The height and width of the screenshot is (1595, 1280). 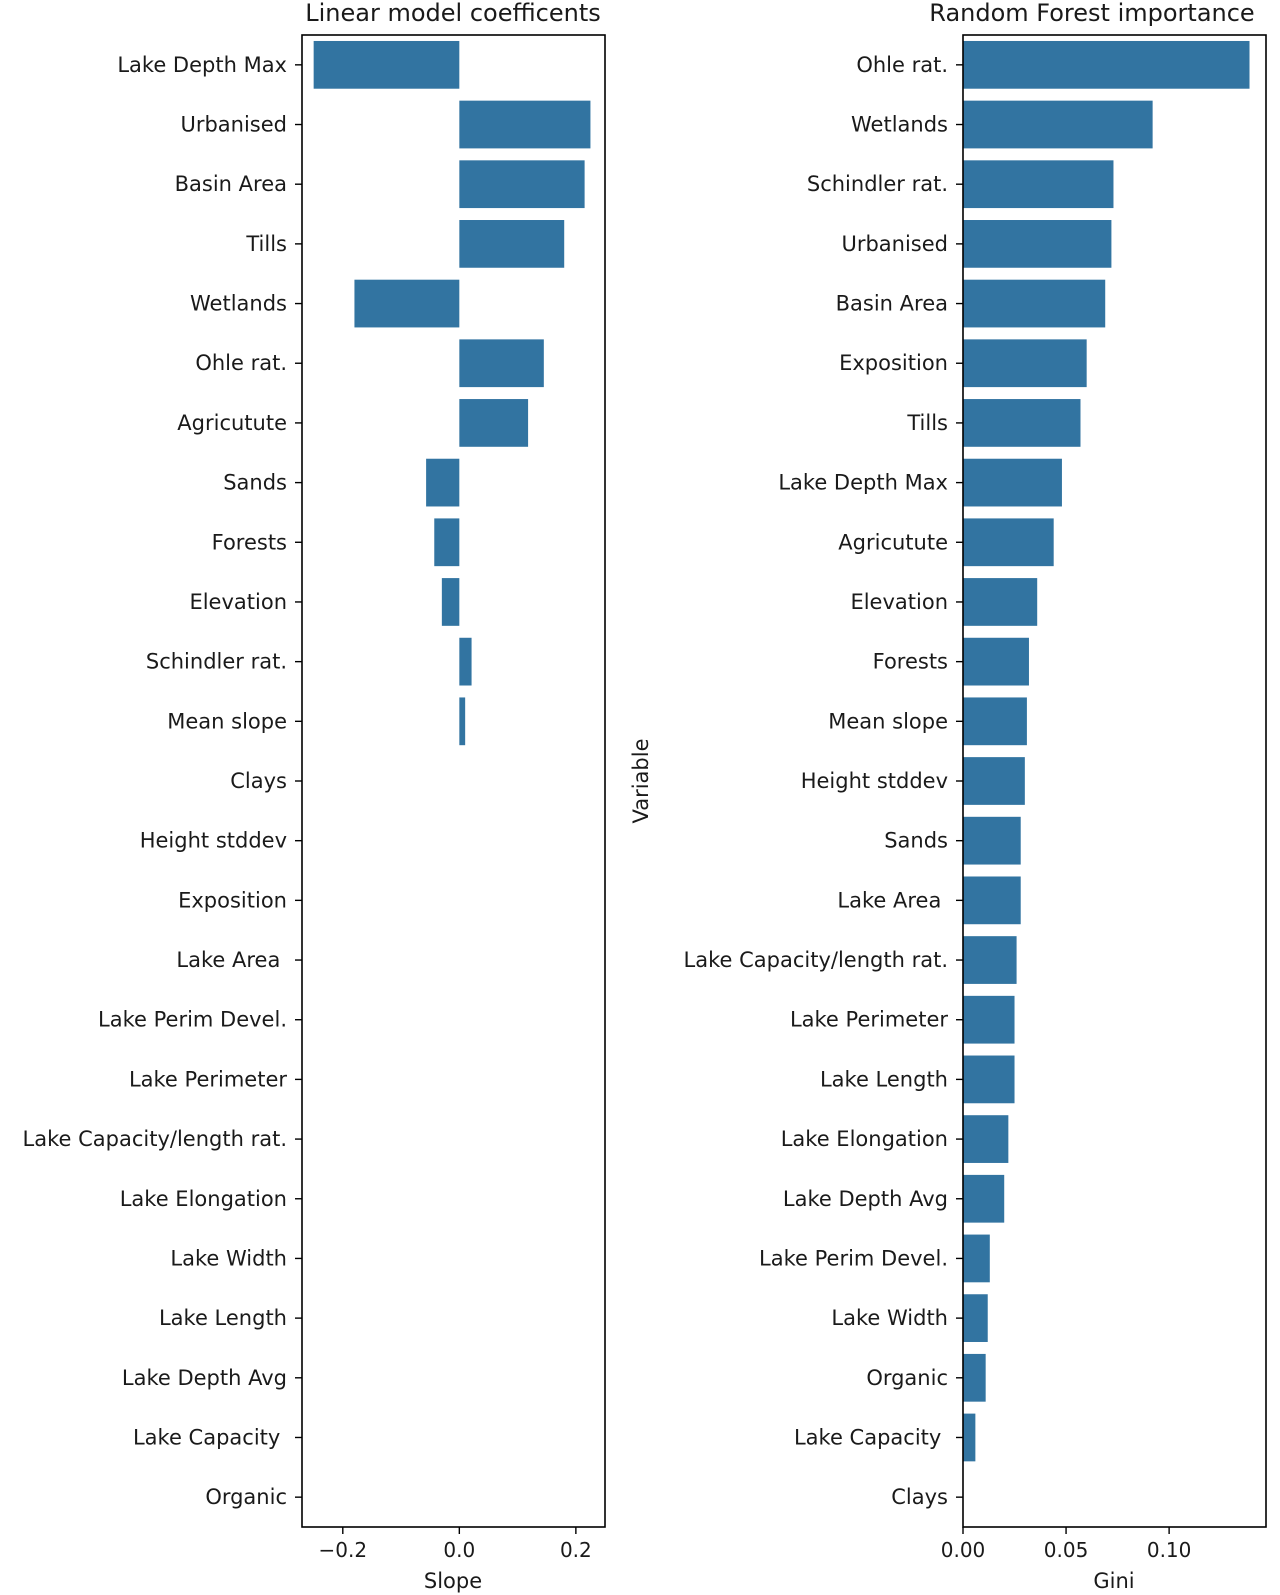 What do you see at coordinates (455, 1544) in the screenshot?
I see `linear-x-ticks: −0.2 0.0 0.2` at bounding box center [455, 1544].